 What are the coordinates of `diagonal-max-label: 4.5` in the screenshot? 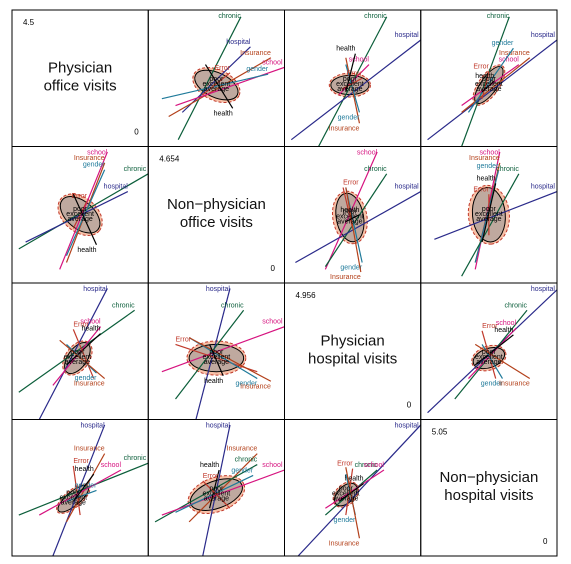 It's located at (29, 22).